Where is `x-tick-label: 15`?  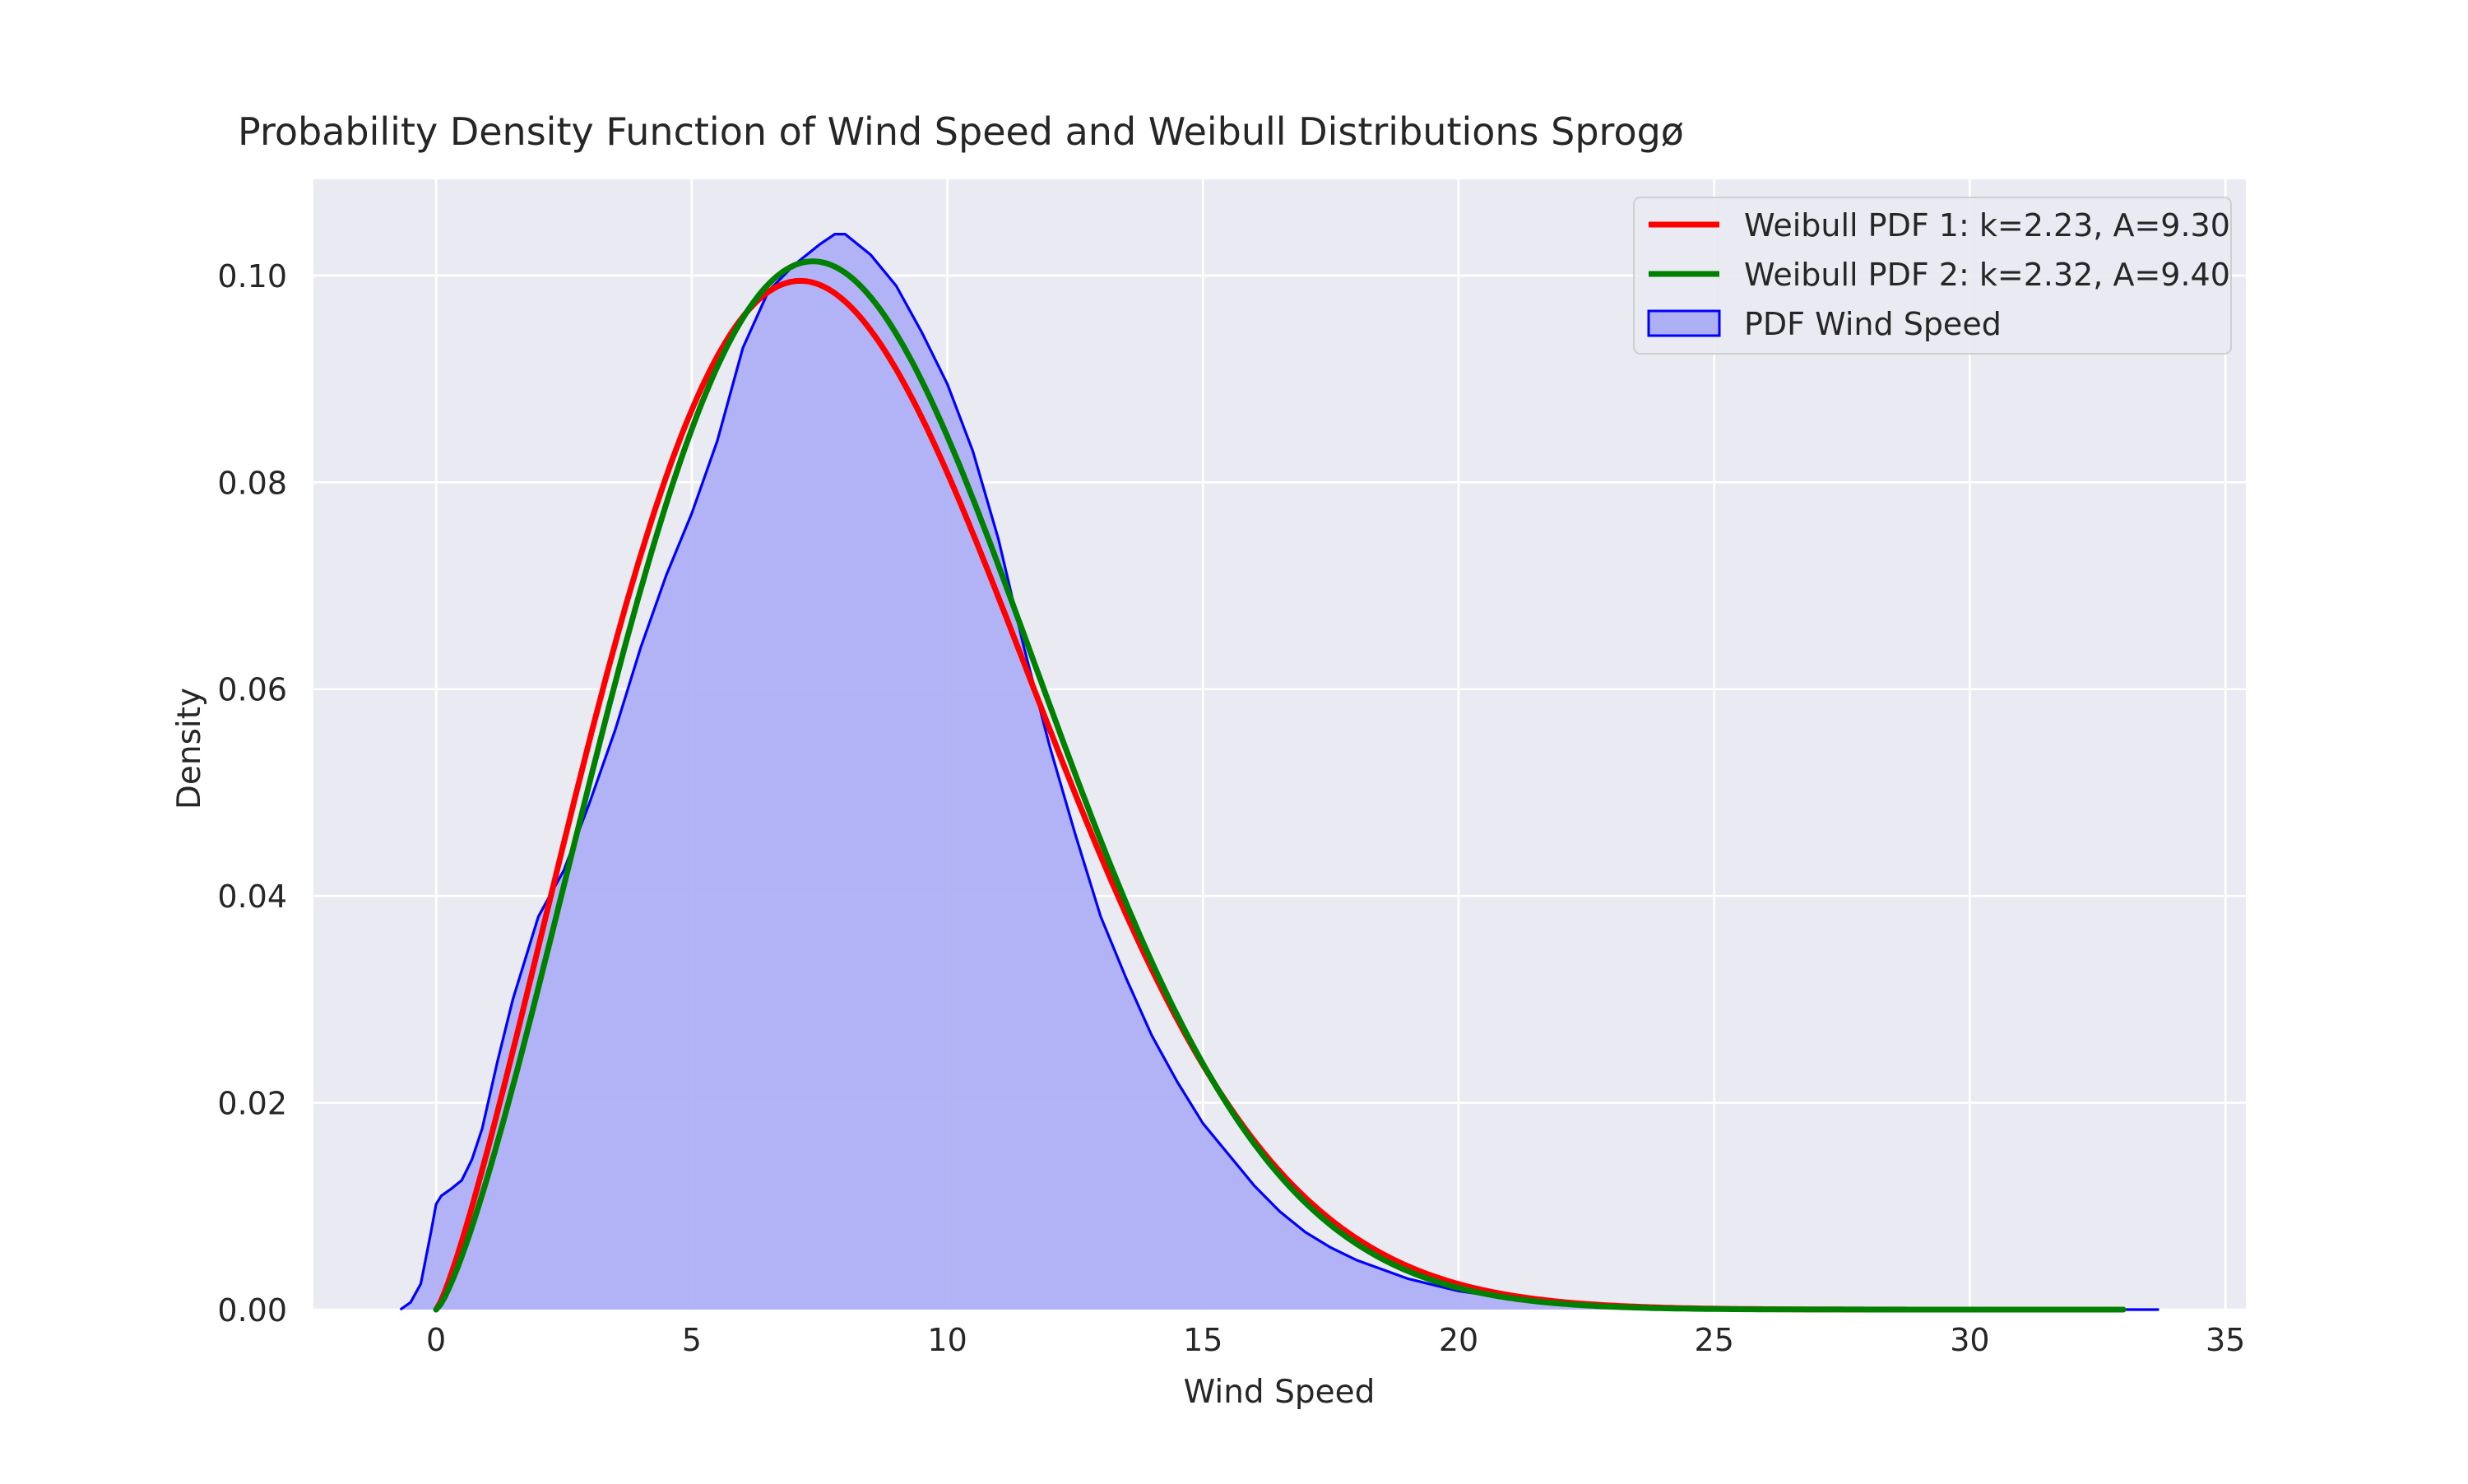
x-tick-label: 15 is located at coordinates (1202, 1340).